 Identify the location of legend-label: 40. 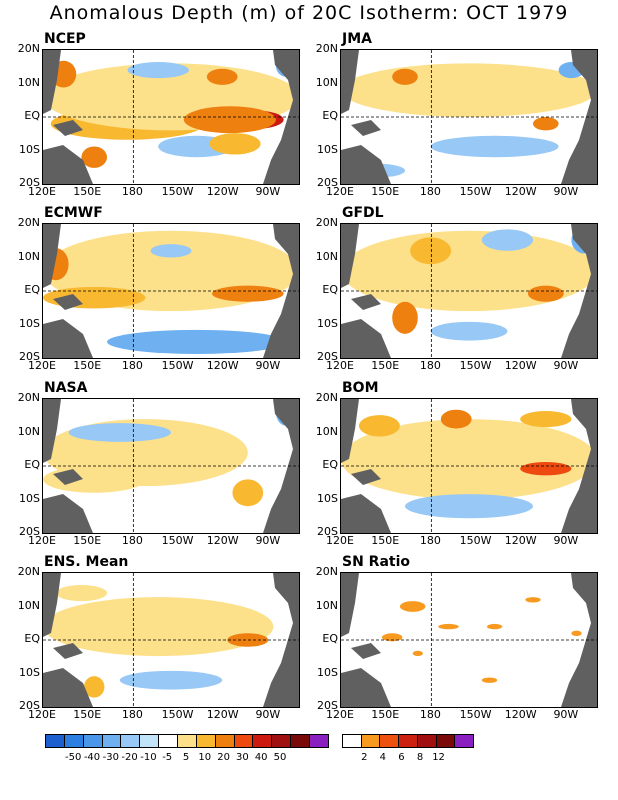
(261, 757).